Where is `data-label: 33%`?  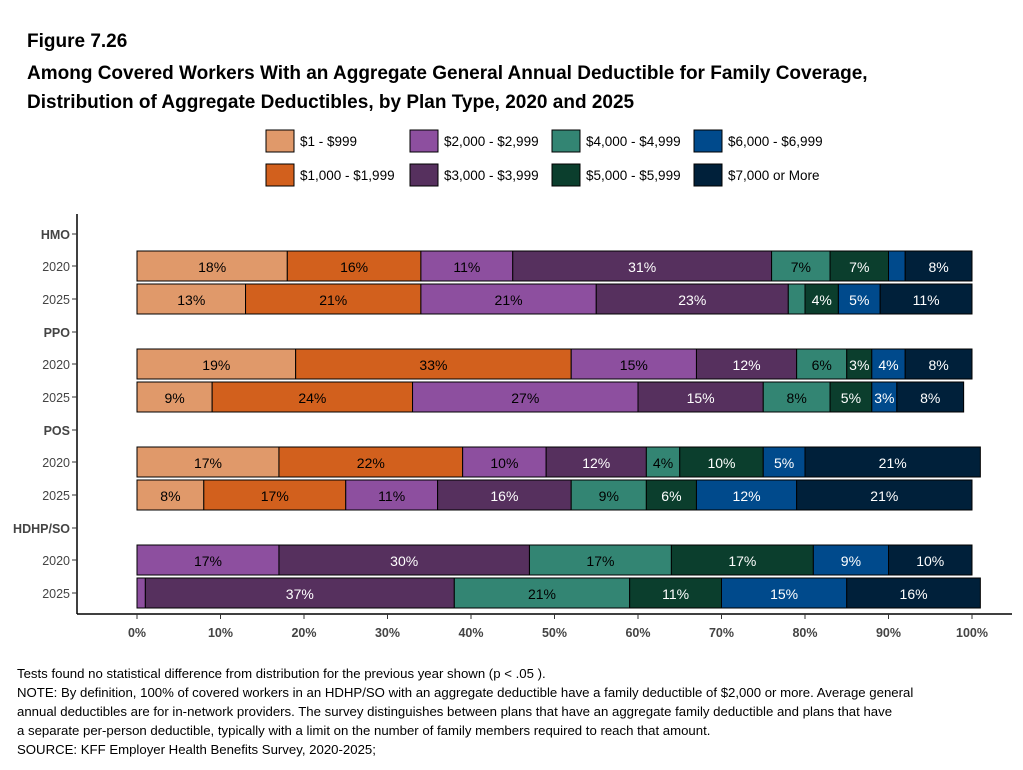
data-label: 33% is located at coordinates (433, 365).